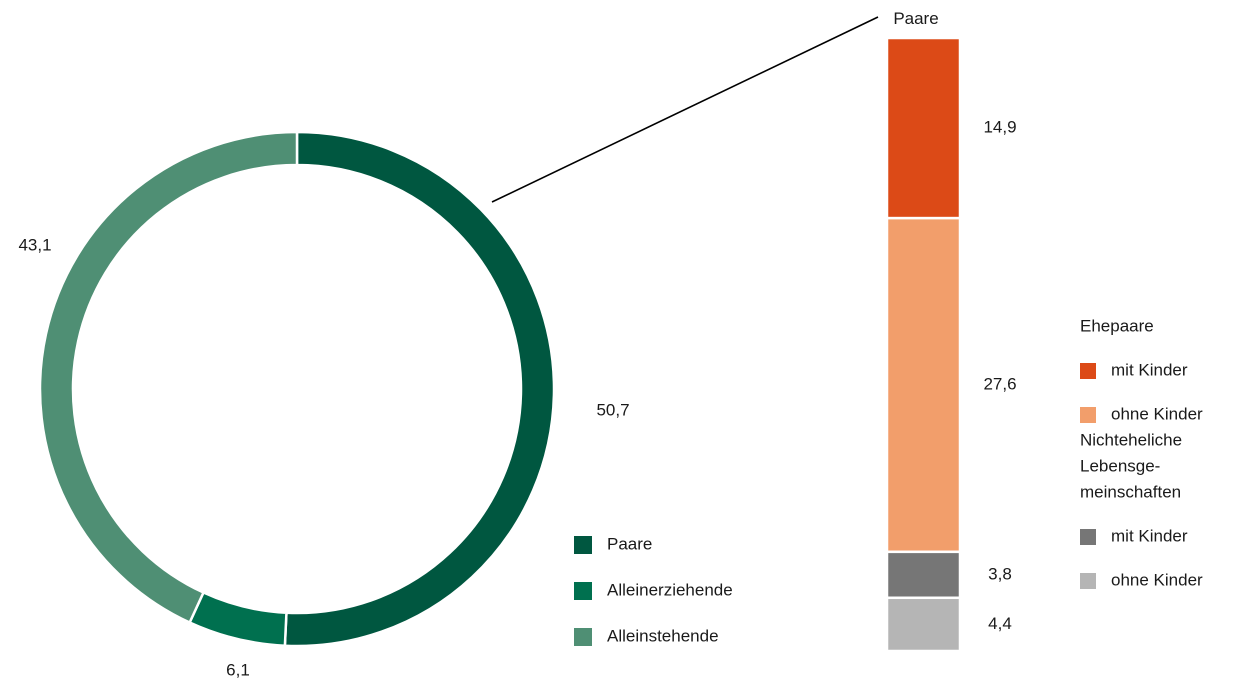 This screenshot has width=1240, height=687. I want to click on legend-label-paare: Paare, so click(629, 543).